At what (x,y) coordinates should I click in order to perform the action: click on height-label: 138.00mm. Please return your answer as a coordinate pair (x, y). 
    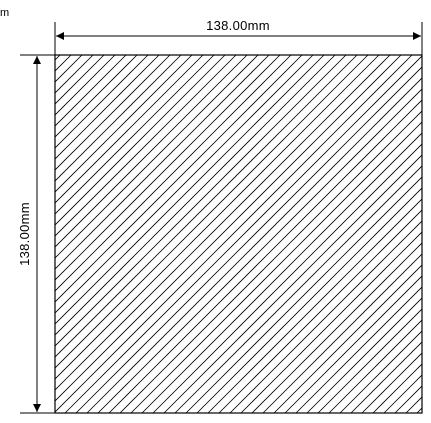
    Looking at the image, I should click on (24, 234).